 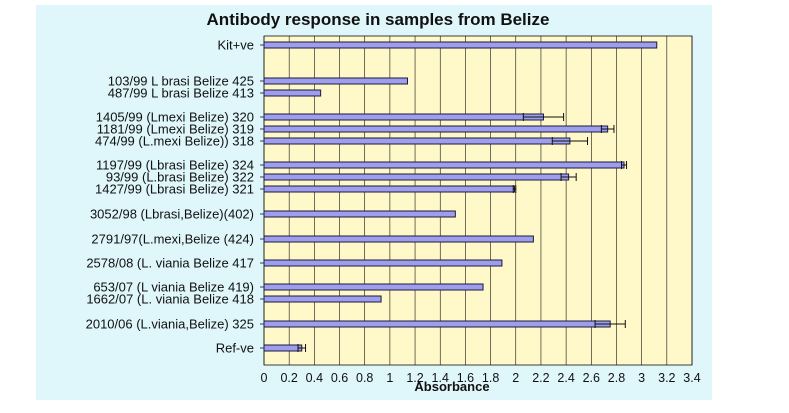 What do you see at coordinates (170, 299) in the screenshot?
I see `category-label: 1662/07 (L. viania Belize 418` at bounding box center [170, 299].